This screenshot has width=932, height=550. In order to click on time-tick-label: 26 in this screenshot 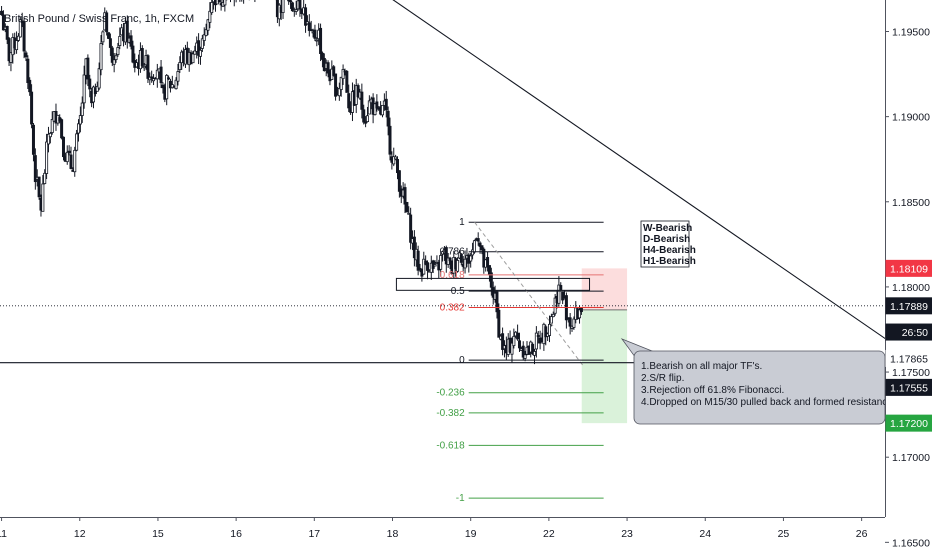, I will do `click(862, 534)`.